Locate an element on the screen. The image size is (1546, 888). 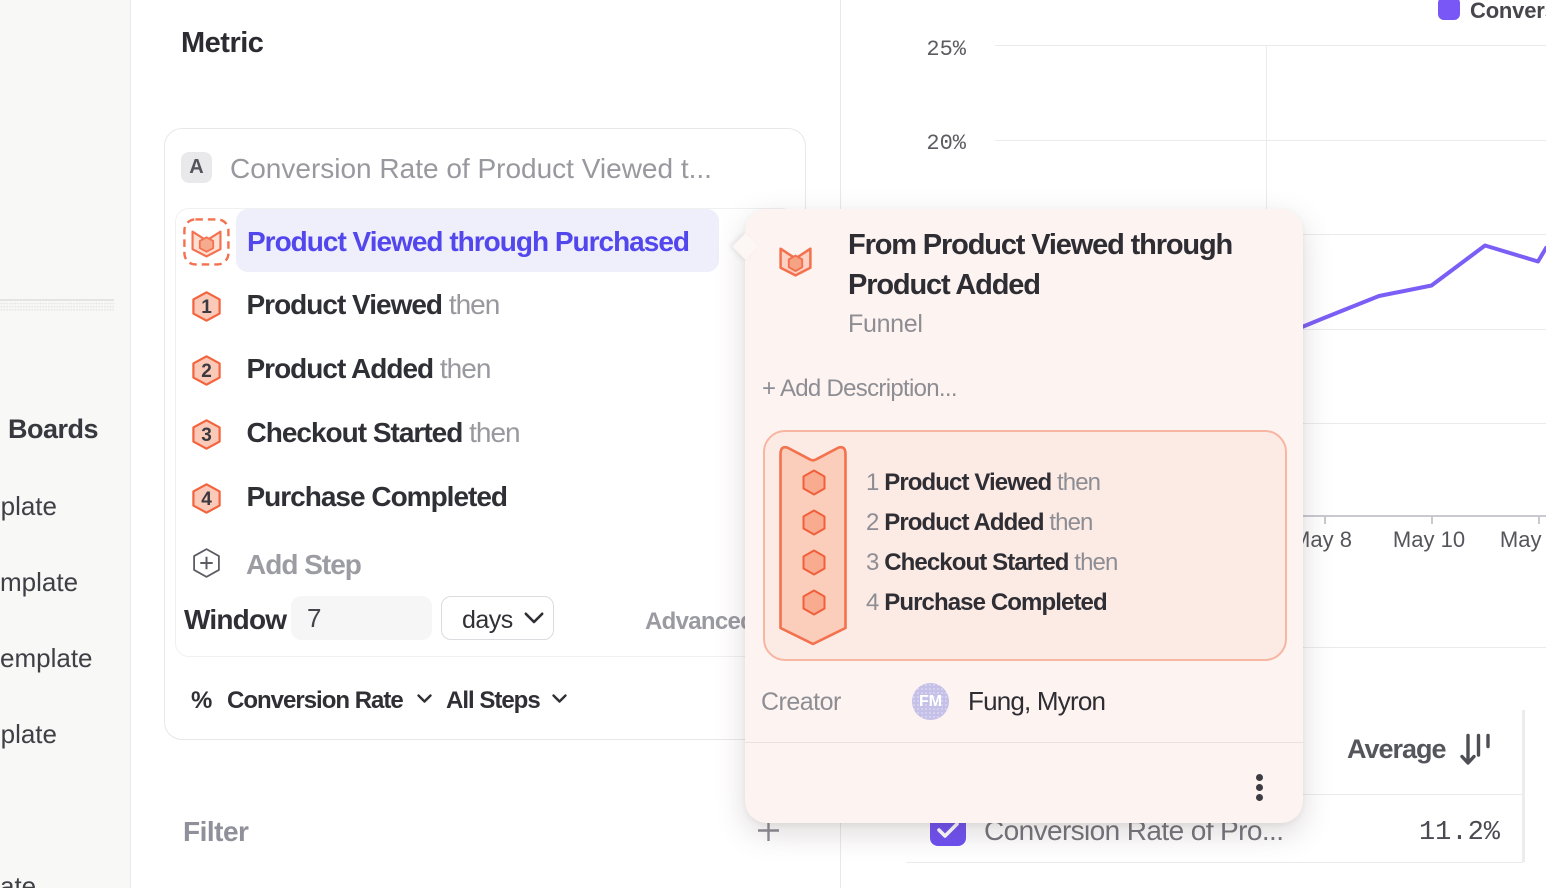
svg-text: 1 is located at coordinates (206, 307).